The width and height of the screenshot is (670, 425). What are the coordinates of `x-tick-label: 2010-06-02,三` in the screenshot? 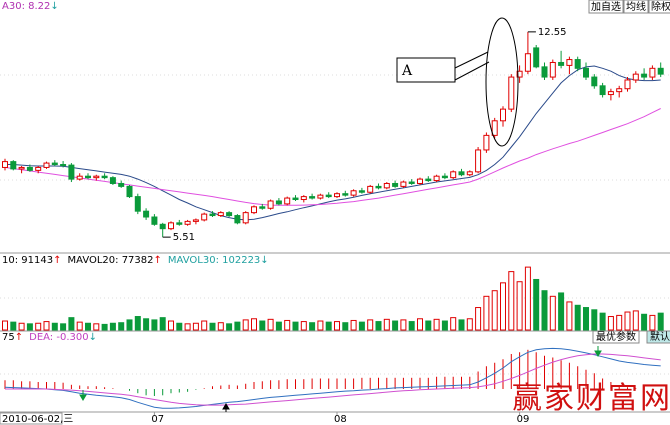 It's located at (37, 419).